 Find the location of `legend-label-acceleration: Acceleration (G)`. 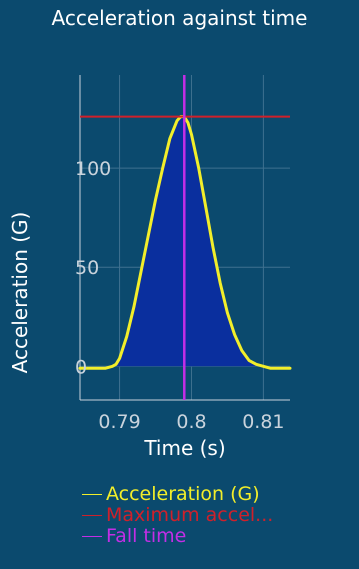

legend-label-acceleration: Acceleration (G) is located at coordinates (183, 494).